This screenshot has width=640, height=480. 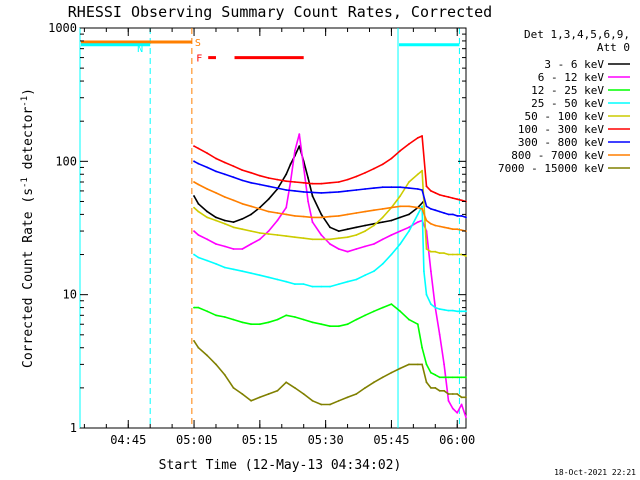 What do you see at coordinates (140, 49) in the screenshot?
I see `flag-label-n: N` at bounding box center [140, 49].